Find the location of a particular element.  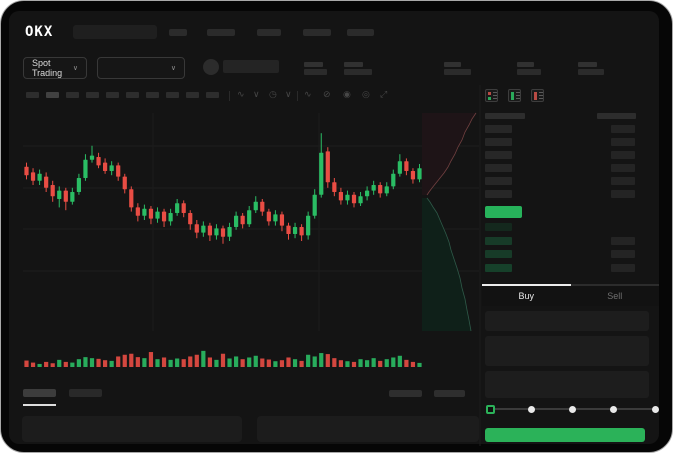

settings-icon: ◎ is located at coordinates (366, 94).